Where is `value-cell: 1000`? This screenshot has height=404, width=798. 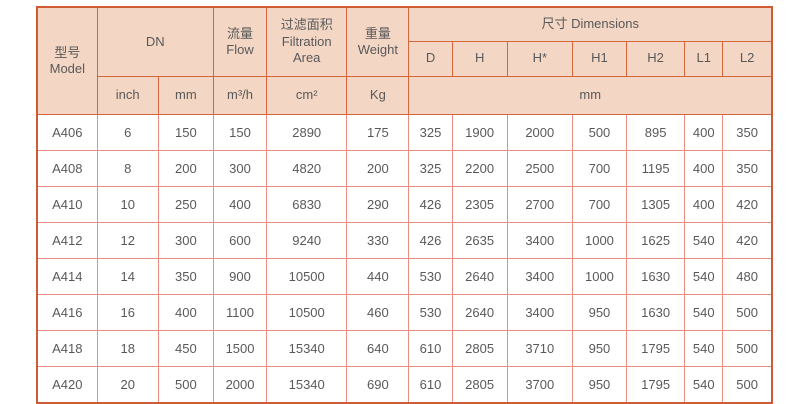 value-cell: 1000 is located at coordinates (599, 276).